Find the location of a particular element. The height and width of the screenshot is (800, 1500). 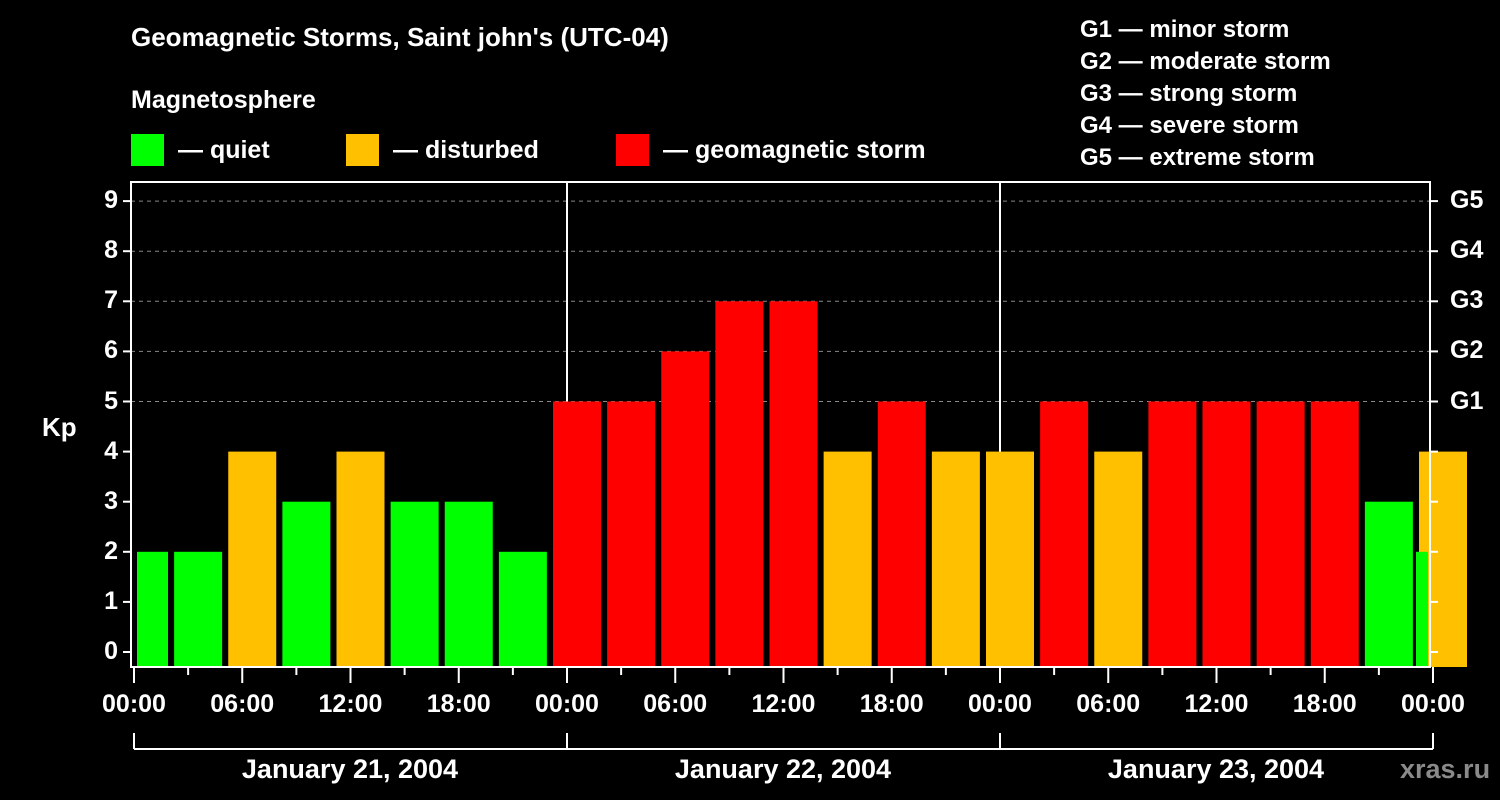

legend-swatch-quiet is located at coordinates (147, 150).